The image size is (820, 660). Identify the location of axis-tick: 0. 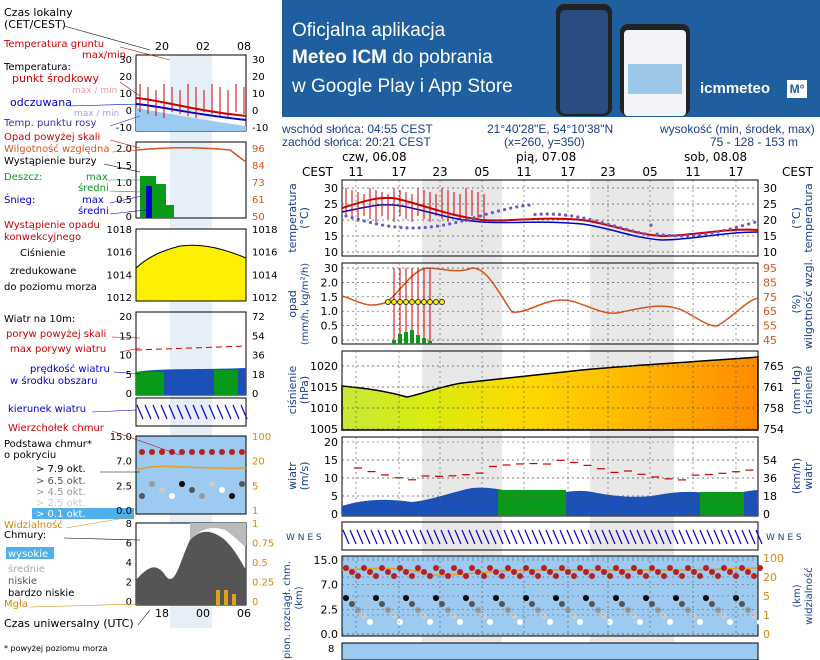
(766, 514).